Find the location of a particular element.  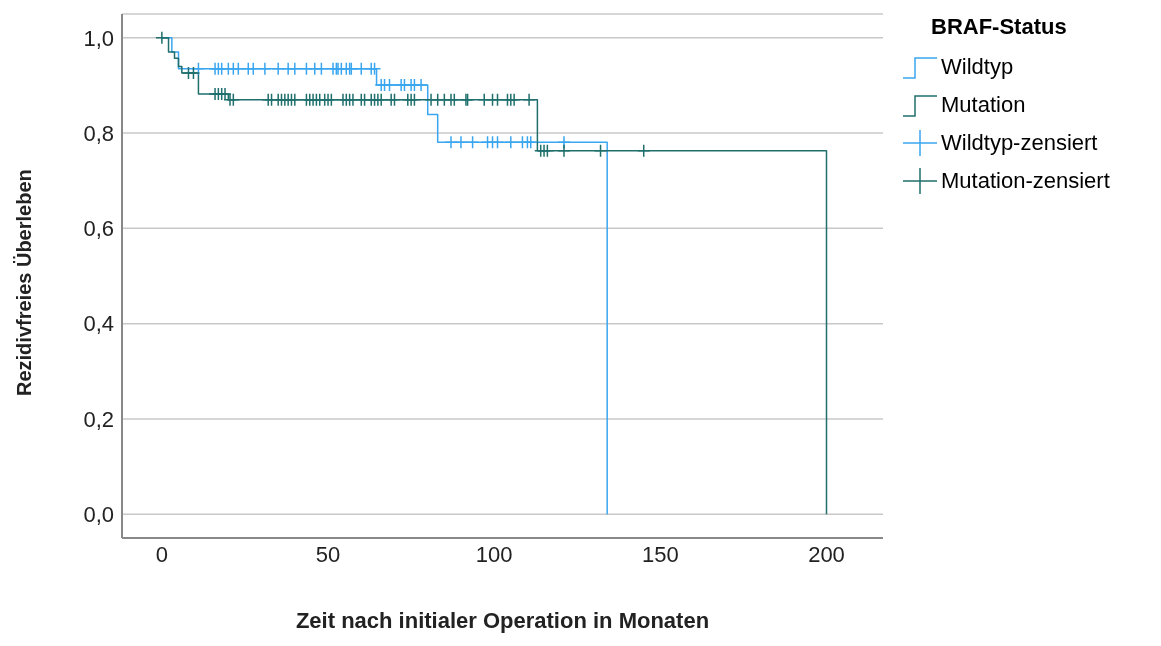

x-tick-label: 100 is located at coordinates (494, 554).